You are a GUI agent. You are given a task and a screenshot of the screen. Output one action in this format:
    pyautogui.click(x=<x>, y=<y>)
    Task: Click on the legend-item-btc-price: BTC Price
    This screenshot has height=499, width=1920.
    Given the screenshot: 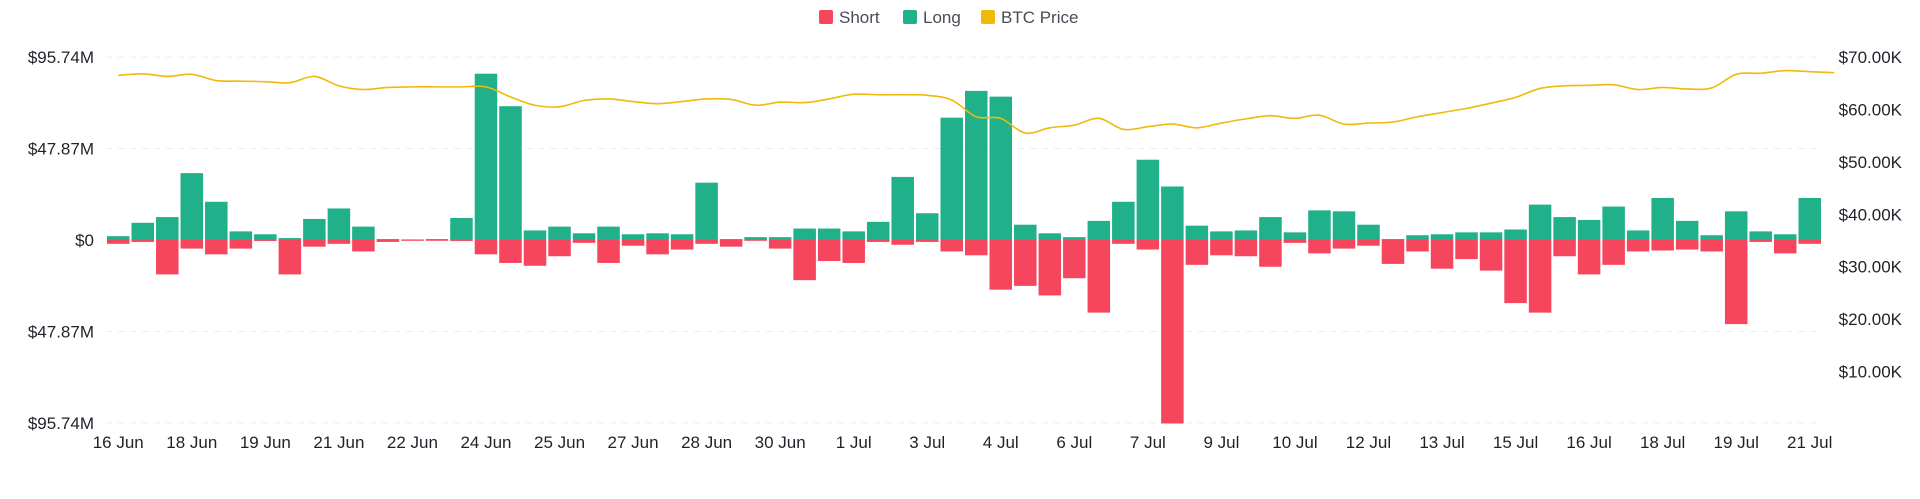 What is the action you would take?
    pyautogui.click(x=1029, y=17)
    